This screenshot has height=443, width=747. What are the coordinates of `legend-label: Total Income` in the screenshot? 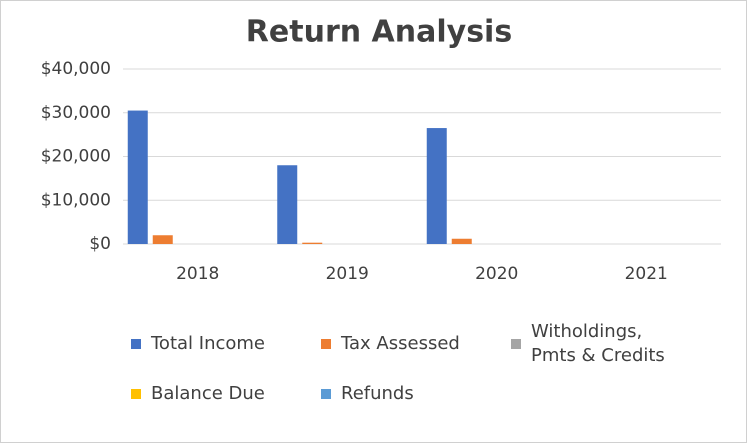 It's located at (208, 343).